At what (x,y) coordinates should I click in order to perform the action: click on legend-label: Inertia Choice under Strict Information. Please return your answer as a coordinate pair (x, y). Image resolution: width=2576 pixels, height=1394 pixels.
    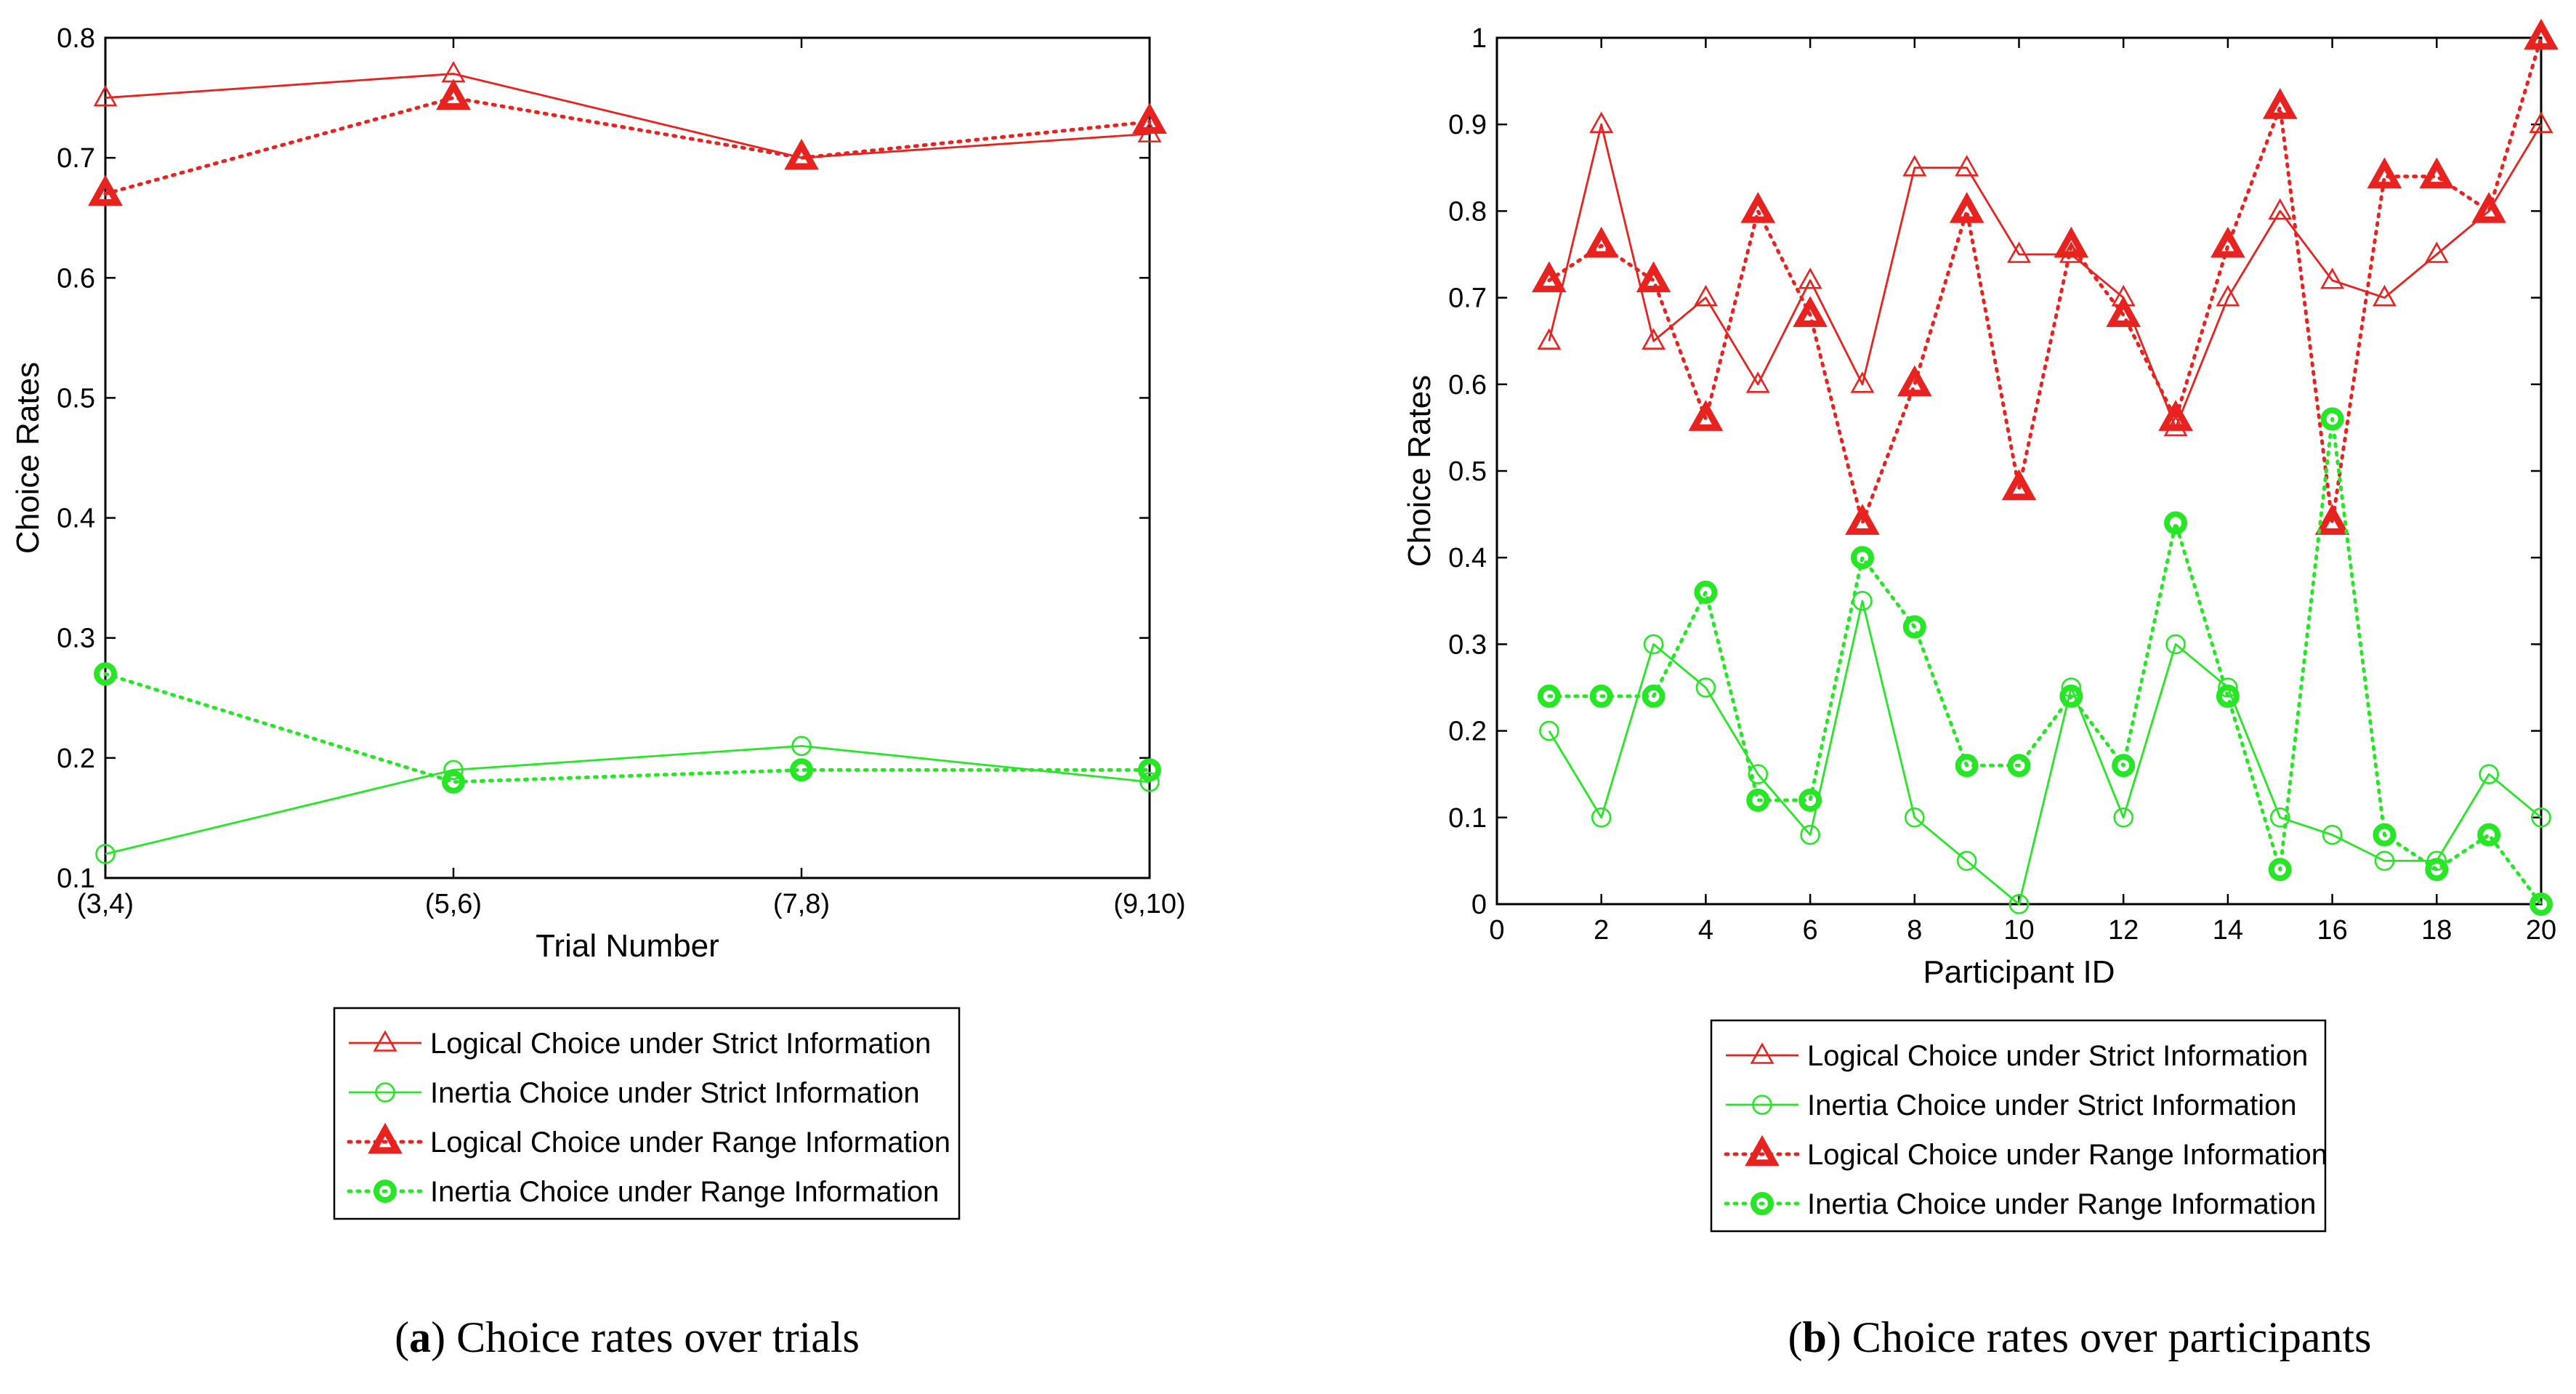
    Looking at the image, I should click on (2052, 1105).